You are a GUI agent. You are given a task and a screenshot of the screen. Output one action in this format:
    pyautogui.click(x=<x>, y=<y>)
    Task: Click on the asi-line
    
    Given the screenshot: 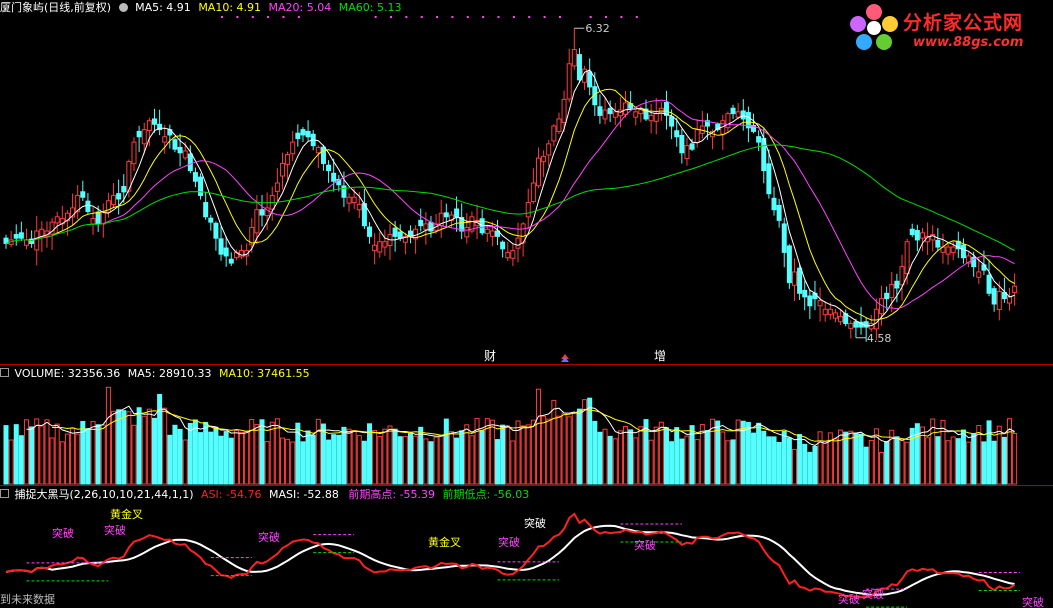 What is the action you would take?
    pyautogui.click(x=510, y=555)
    